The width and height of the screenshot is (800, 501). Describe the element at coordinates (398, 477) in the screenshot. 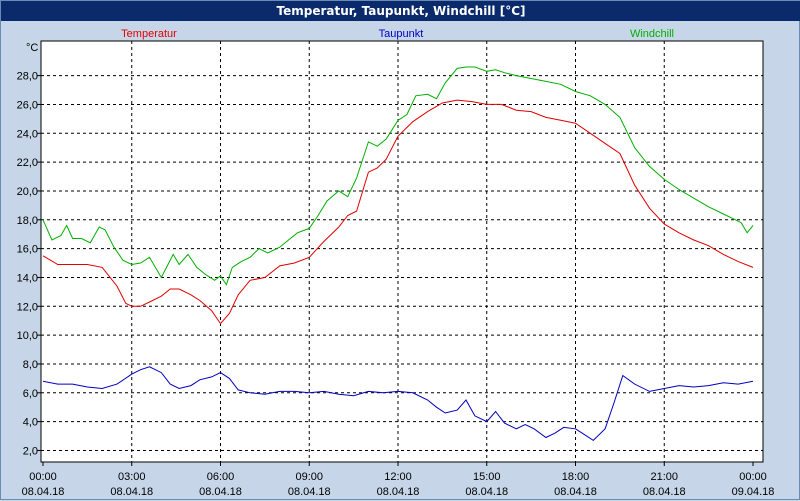

I see `x-tick-time: 12:00` at that location.